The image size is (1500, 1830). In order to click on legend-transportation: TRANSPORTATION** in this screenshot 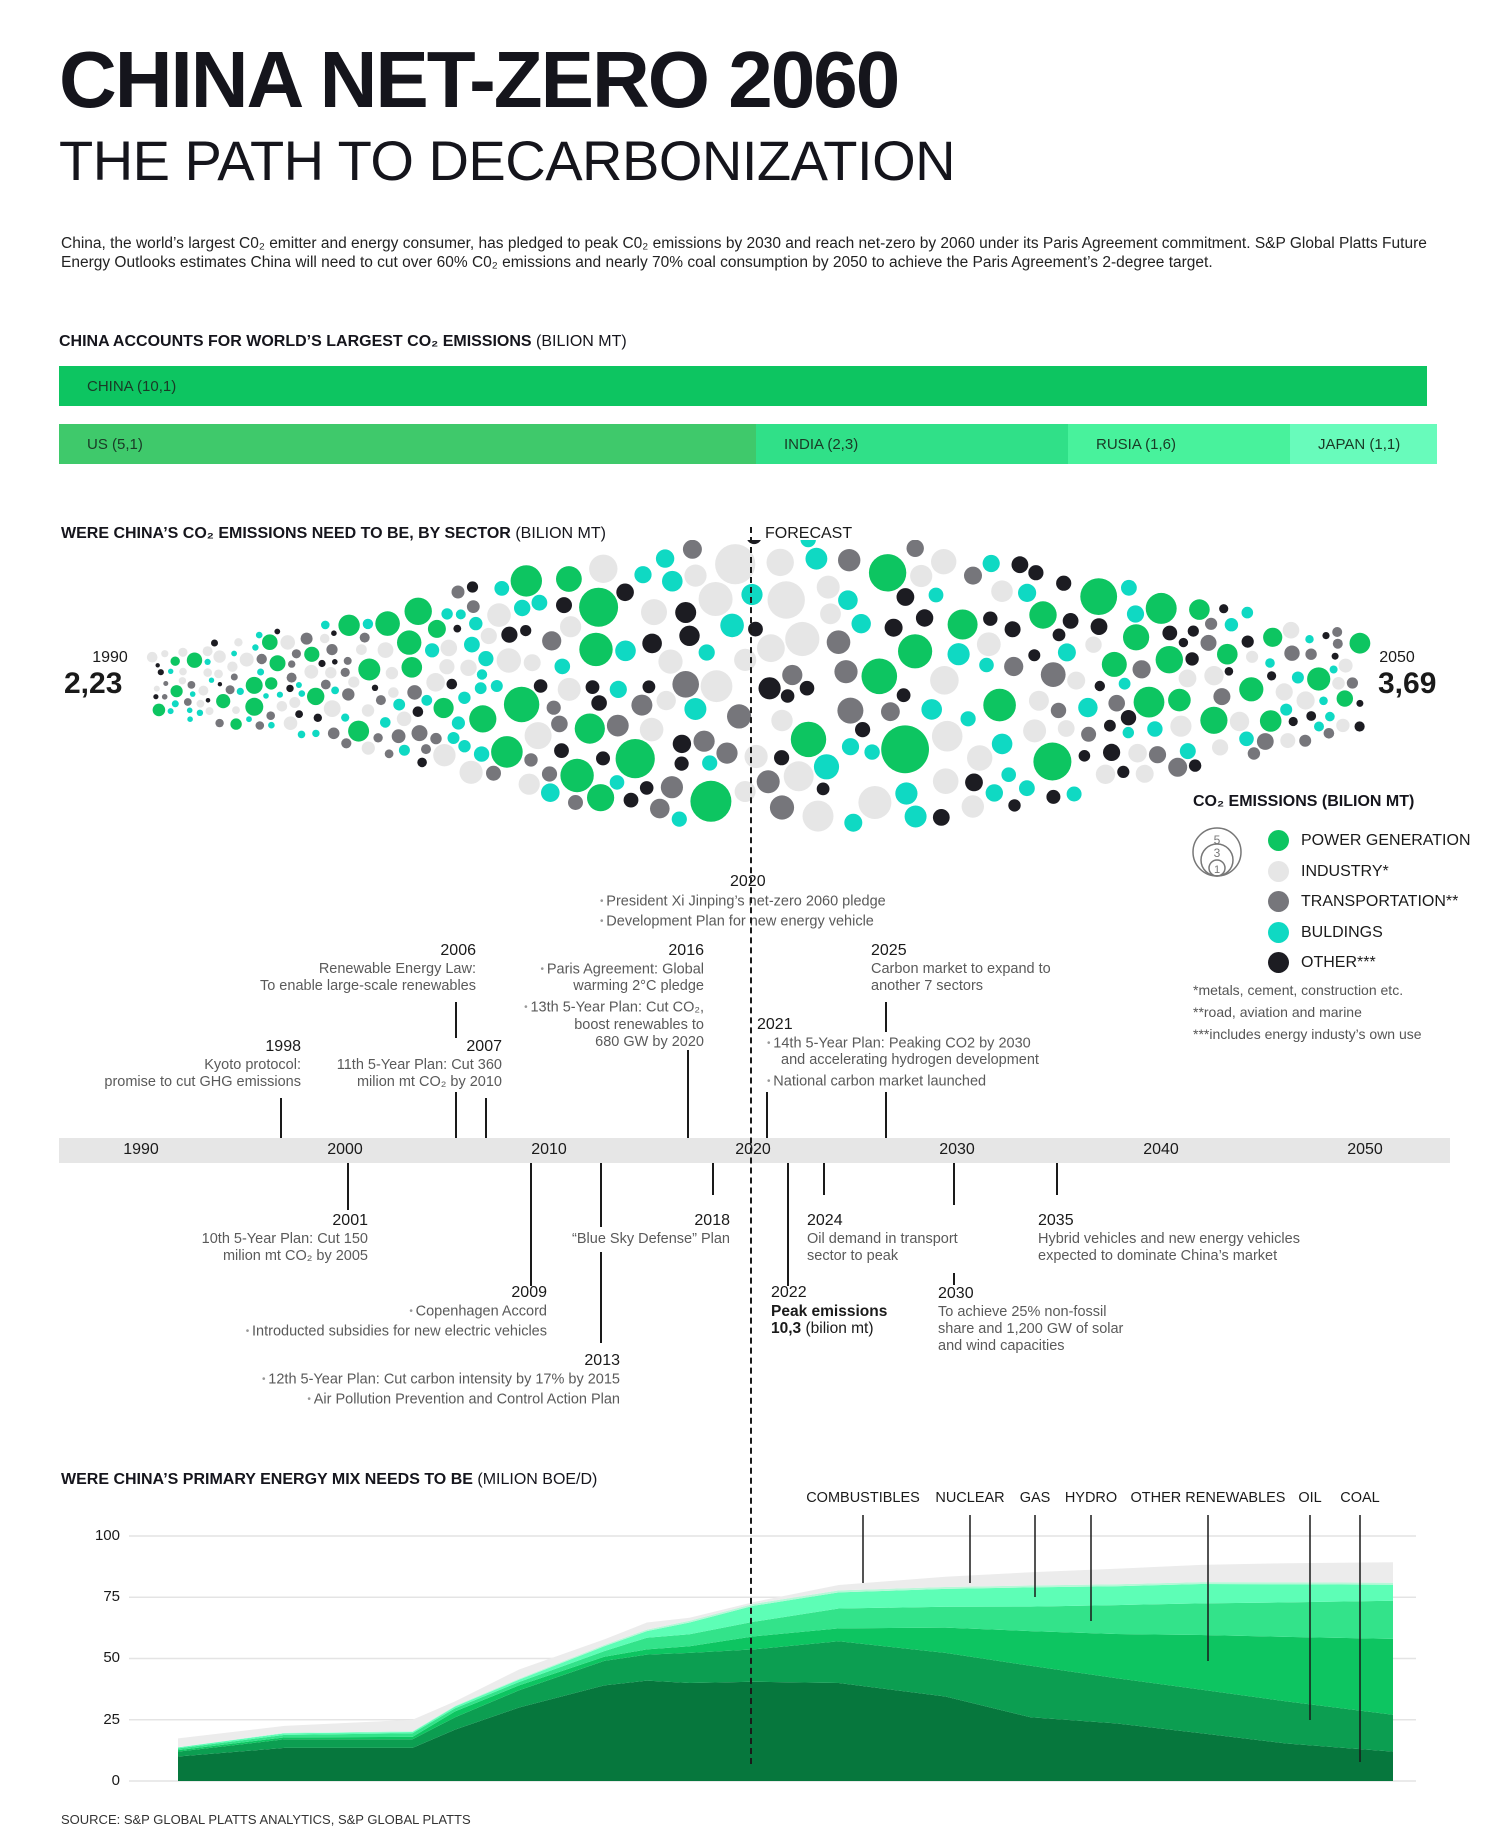, I will do `click(1363, 901)`.